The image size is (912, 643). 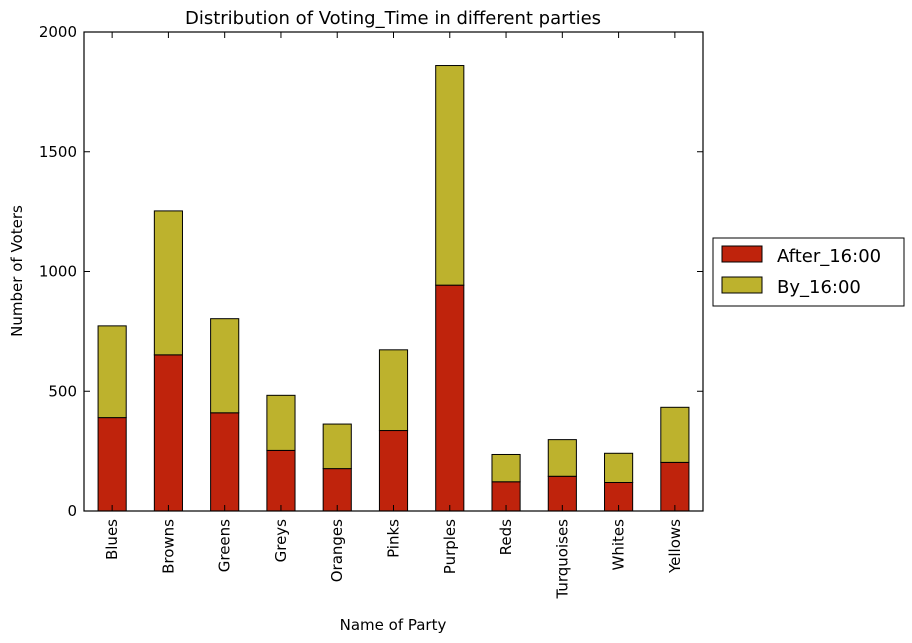 What do you see at coordinates (506, 537) in the screenshot?
I see `x-tick-label-reds: Reds` at bounding box center [506, 537].